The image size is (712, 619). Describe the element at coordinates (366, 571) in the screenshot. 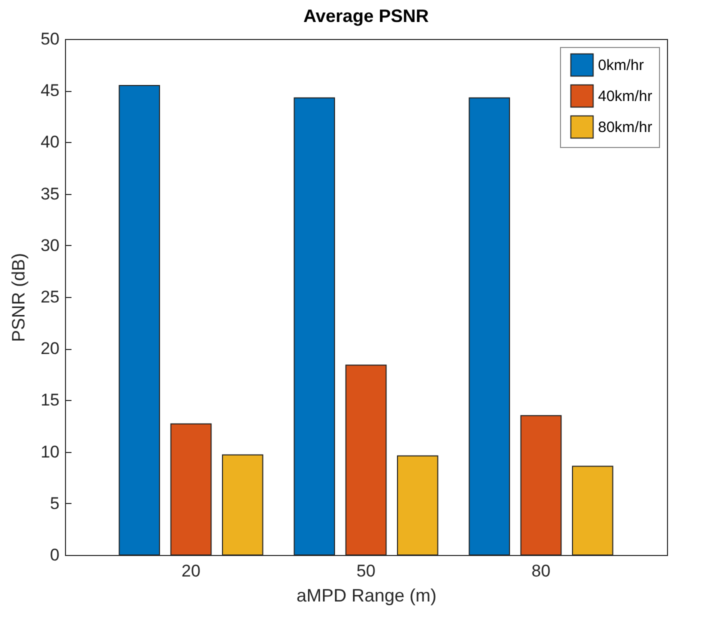

I see `x-tick-label: 50` at that location.